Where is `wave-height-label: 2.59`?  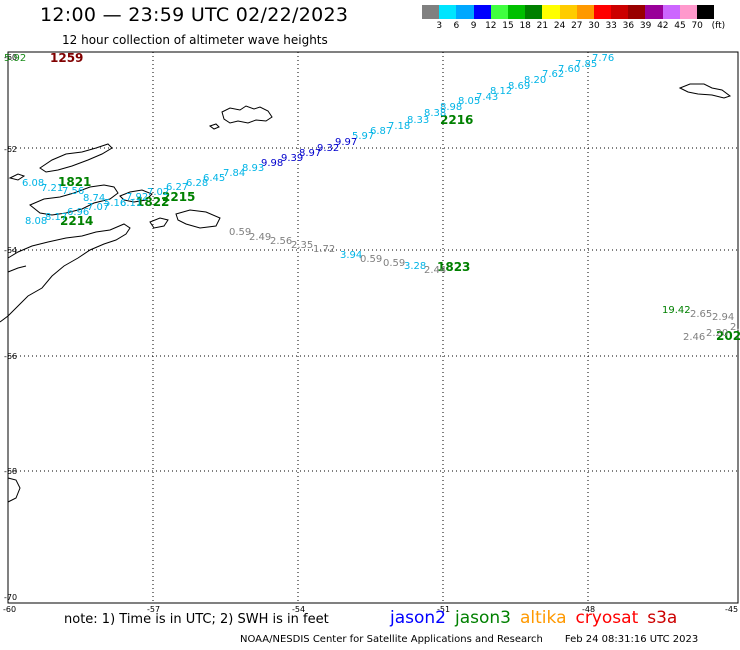 wave-height-label: 2.59 is located at coordinates (735, 327).